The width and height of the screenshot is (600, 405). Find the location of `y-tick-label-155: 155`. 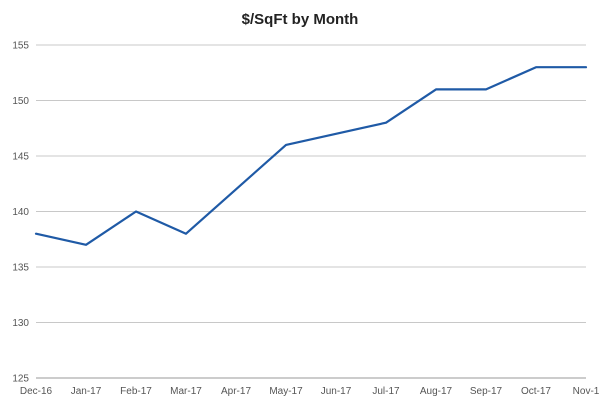

y-tick-label-155: 155 is located at coordinates (20, 46).